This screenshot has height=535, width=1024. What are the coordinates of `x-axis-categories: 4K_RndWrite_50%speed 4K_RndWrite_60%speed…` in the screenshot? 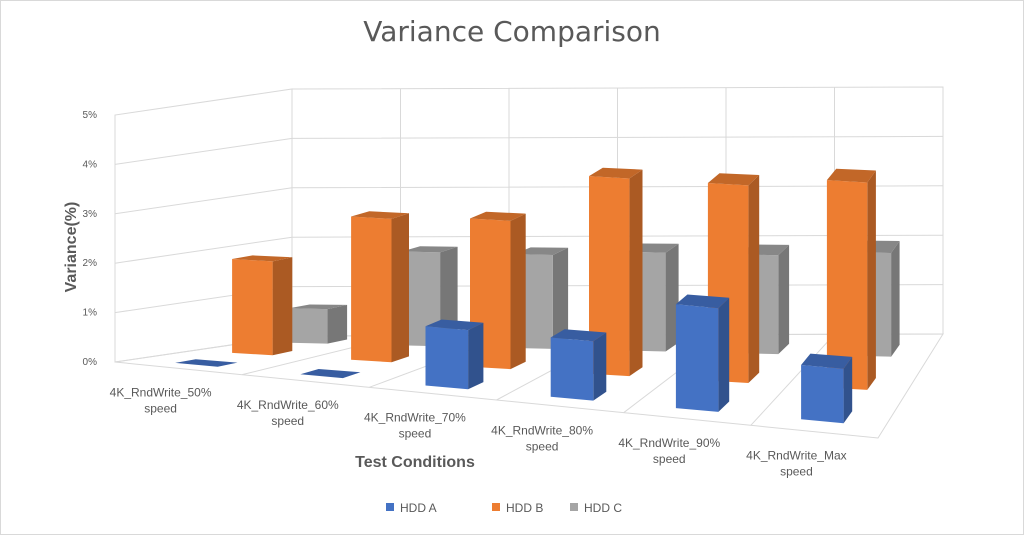 It's located at (478, 431).